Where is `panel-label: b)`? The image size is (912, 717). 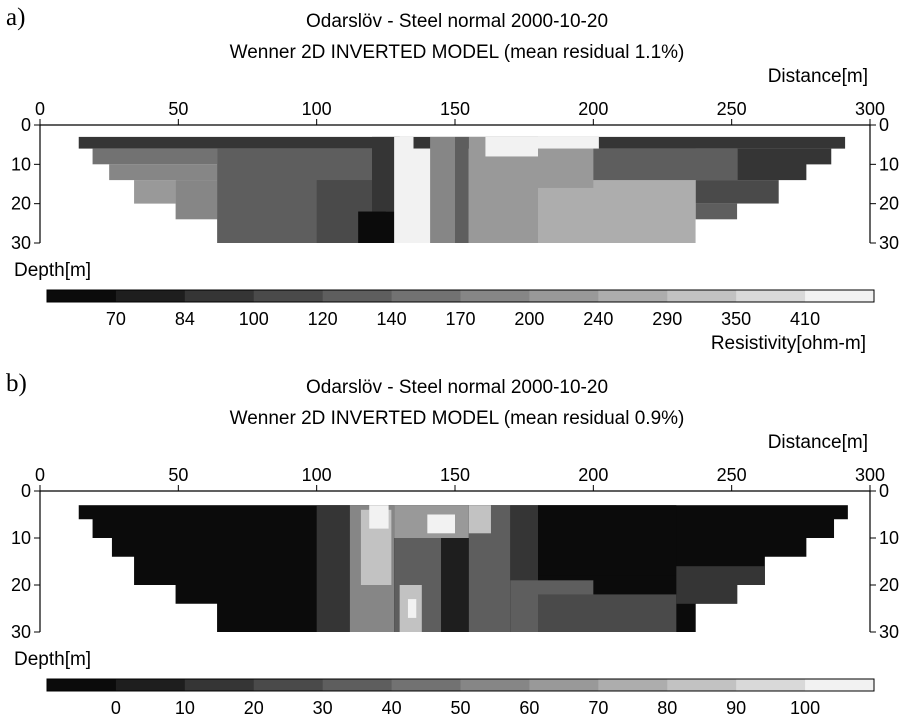
panel-label: b) is located at coordinates (16, 383).